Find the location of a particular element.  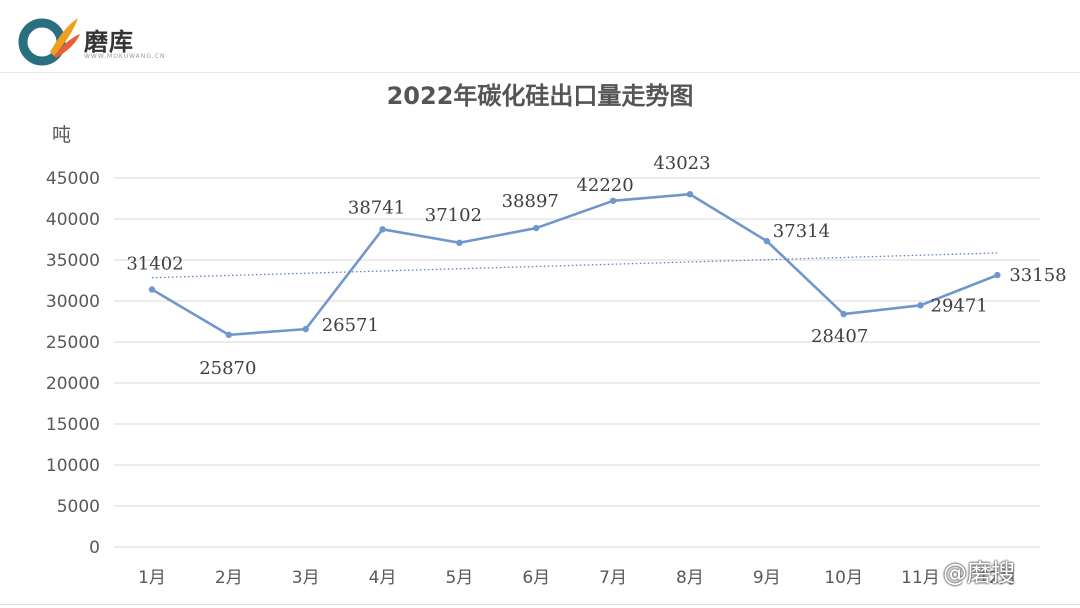

x-tick-label: 5月 is located at coordinates (459, 578).